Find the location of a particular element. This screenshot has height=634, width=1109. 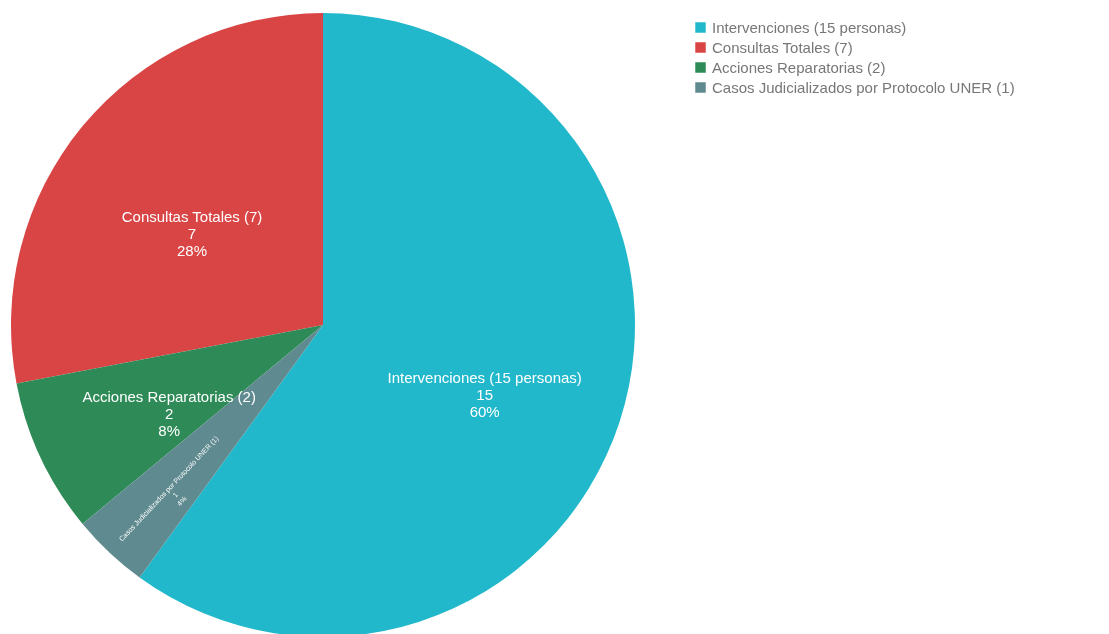

slice-label: Acciones Reparatorias (2) is located at coordinates (169, 397).